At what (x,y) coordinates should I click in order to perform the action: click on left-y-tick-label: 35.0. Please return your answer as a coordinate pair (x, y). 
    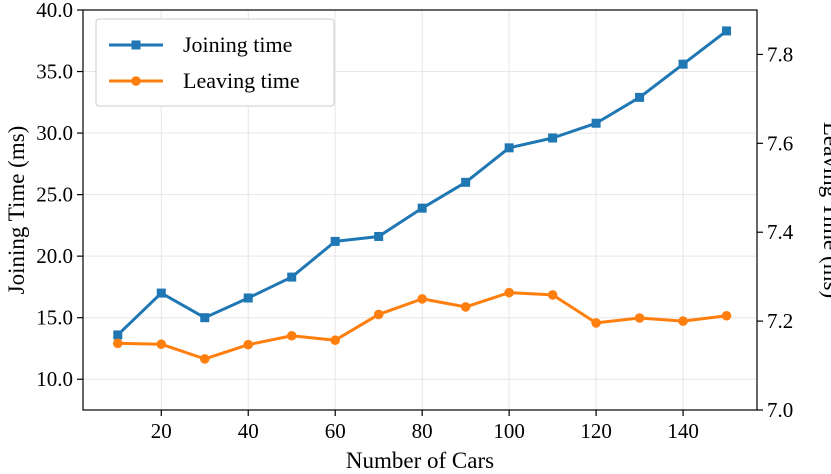
    Looking at the image, I should click on (54, 72).